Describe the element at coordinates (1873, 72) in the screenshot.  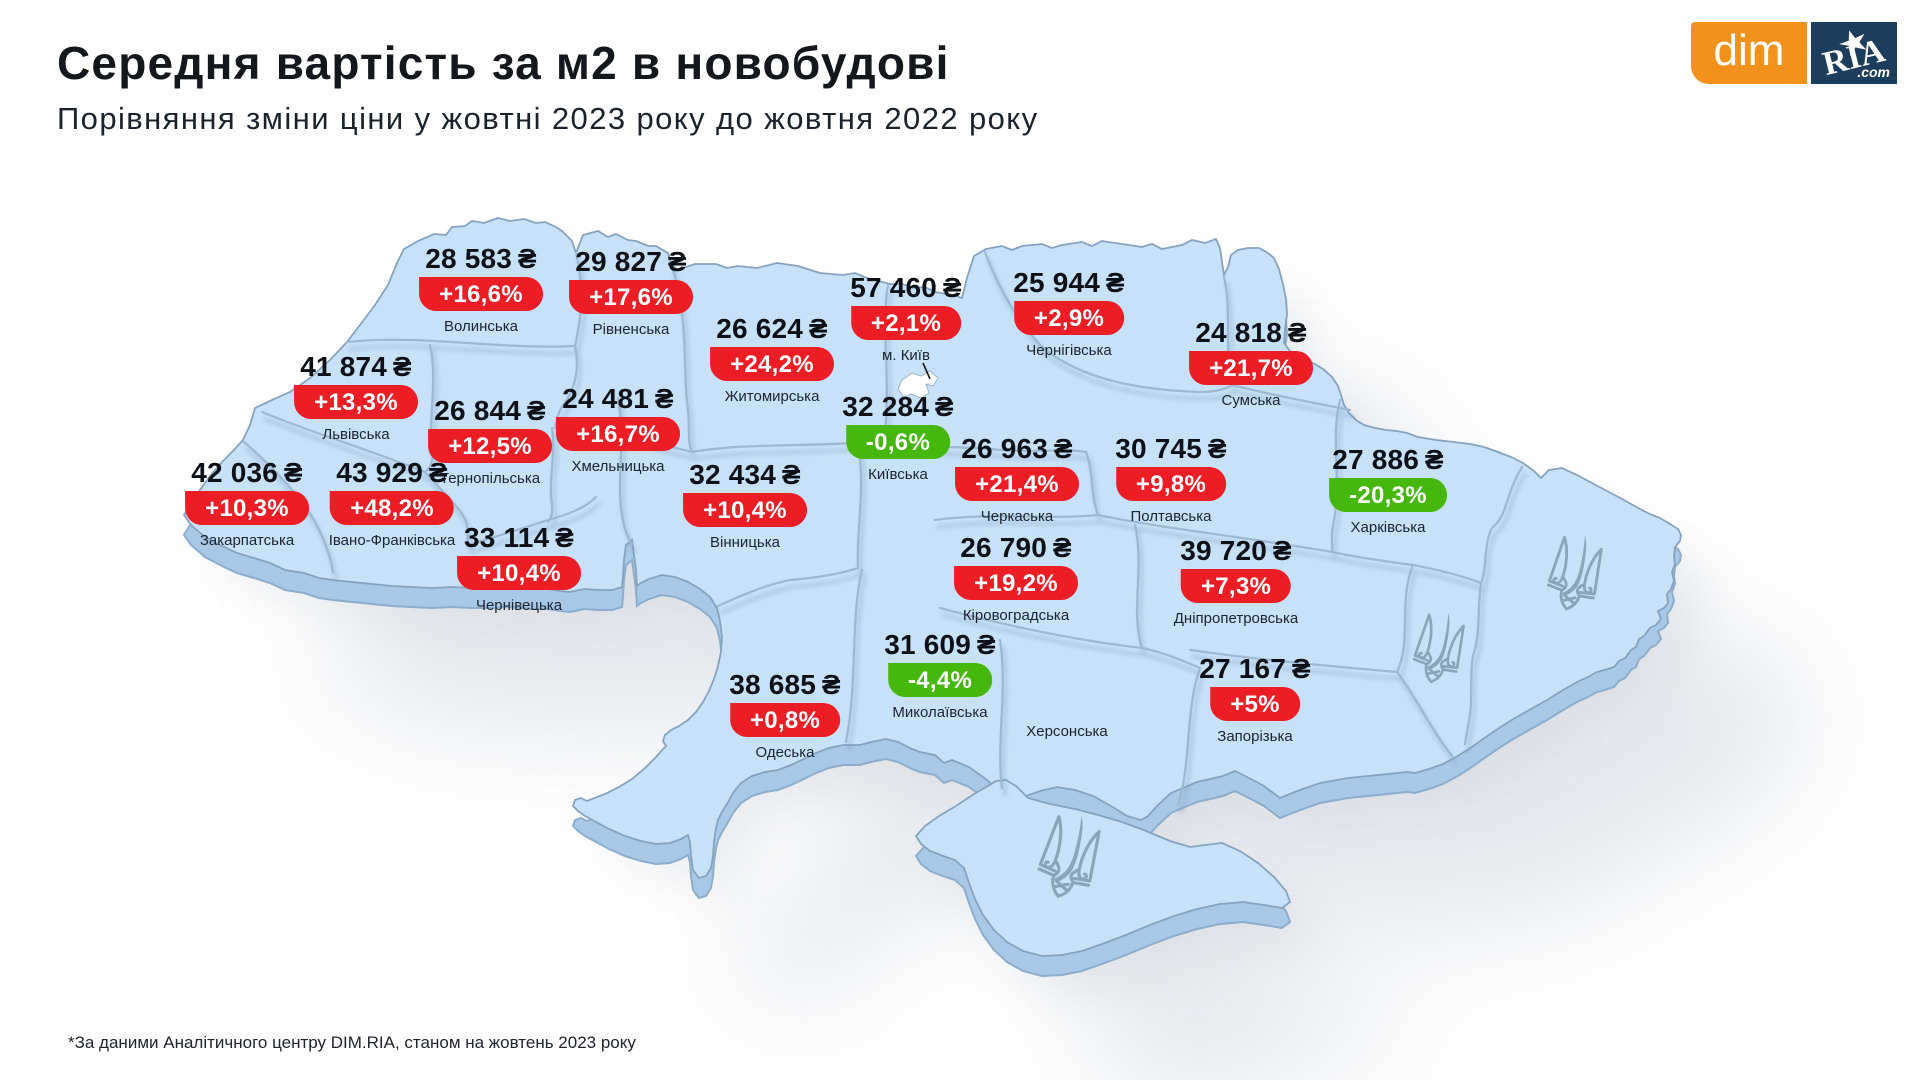
I see `svg-text: .com` at that location.